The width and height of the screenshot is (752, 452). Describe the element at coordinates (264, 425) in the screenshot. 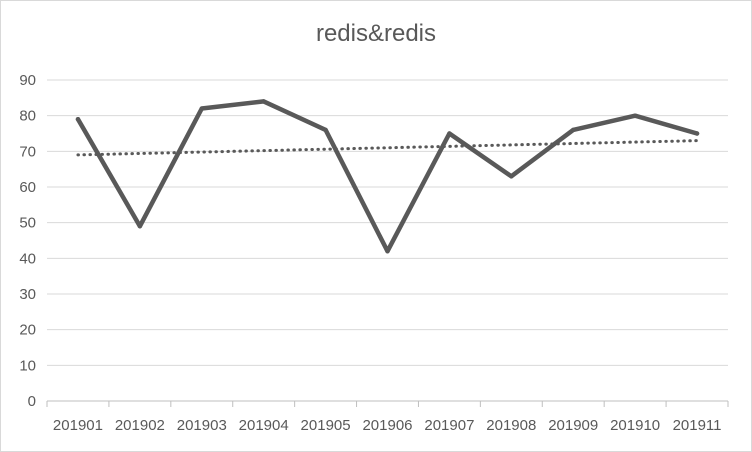

I see `x-tick-label: 201904` at that location.